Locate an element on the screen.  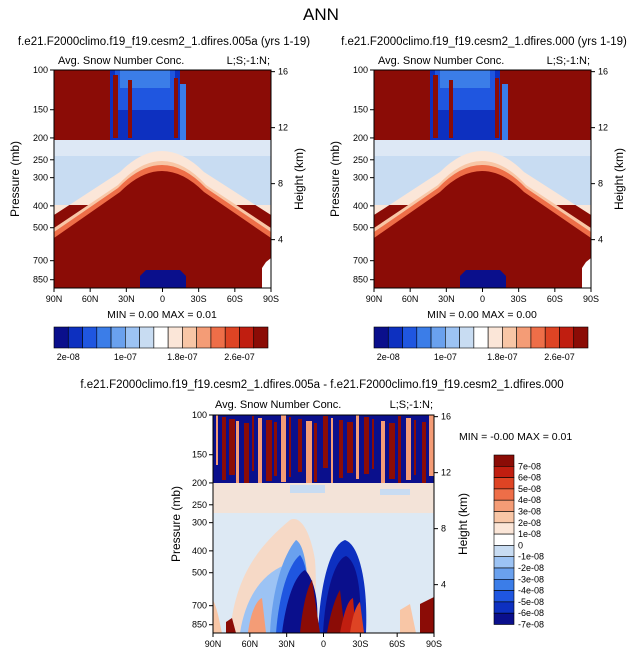
panel-a-ylabel-right: Height (km) is located at coordinates (299, 179).